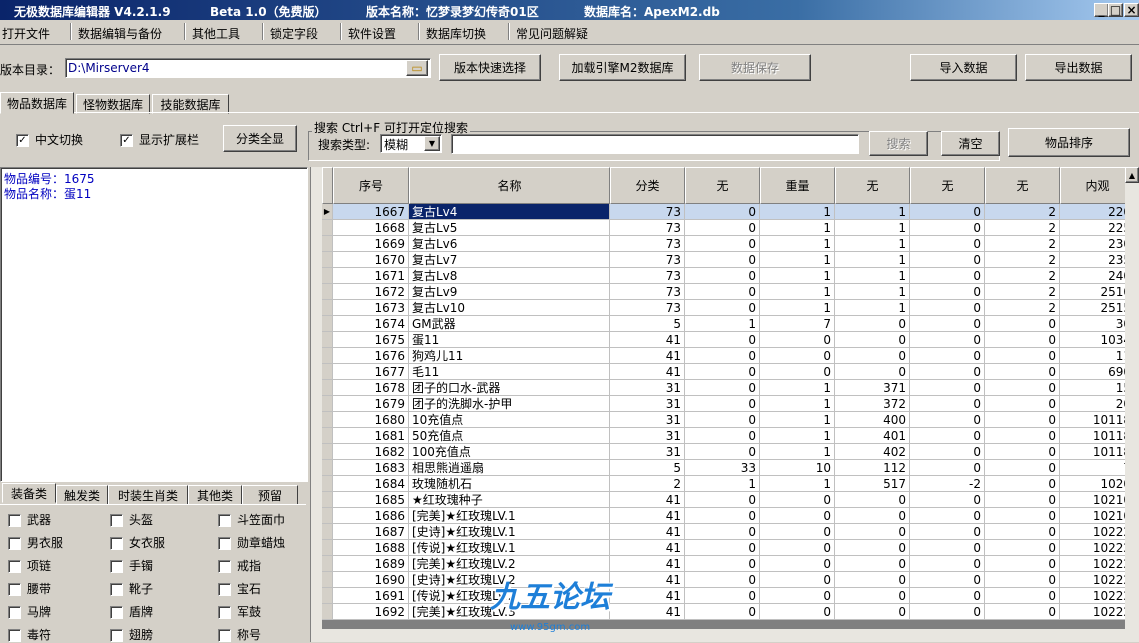 Image resolution: width=1139 pixels, height=643 pixels. I want to click on item-name-cell: 复古Lv5, so click(509, 228).